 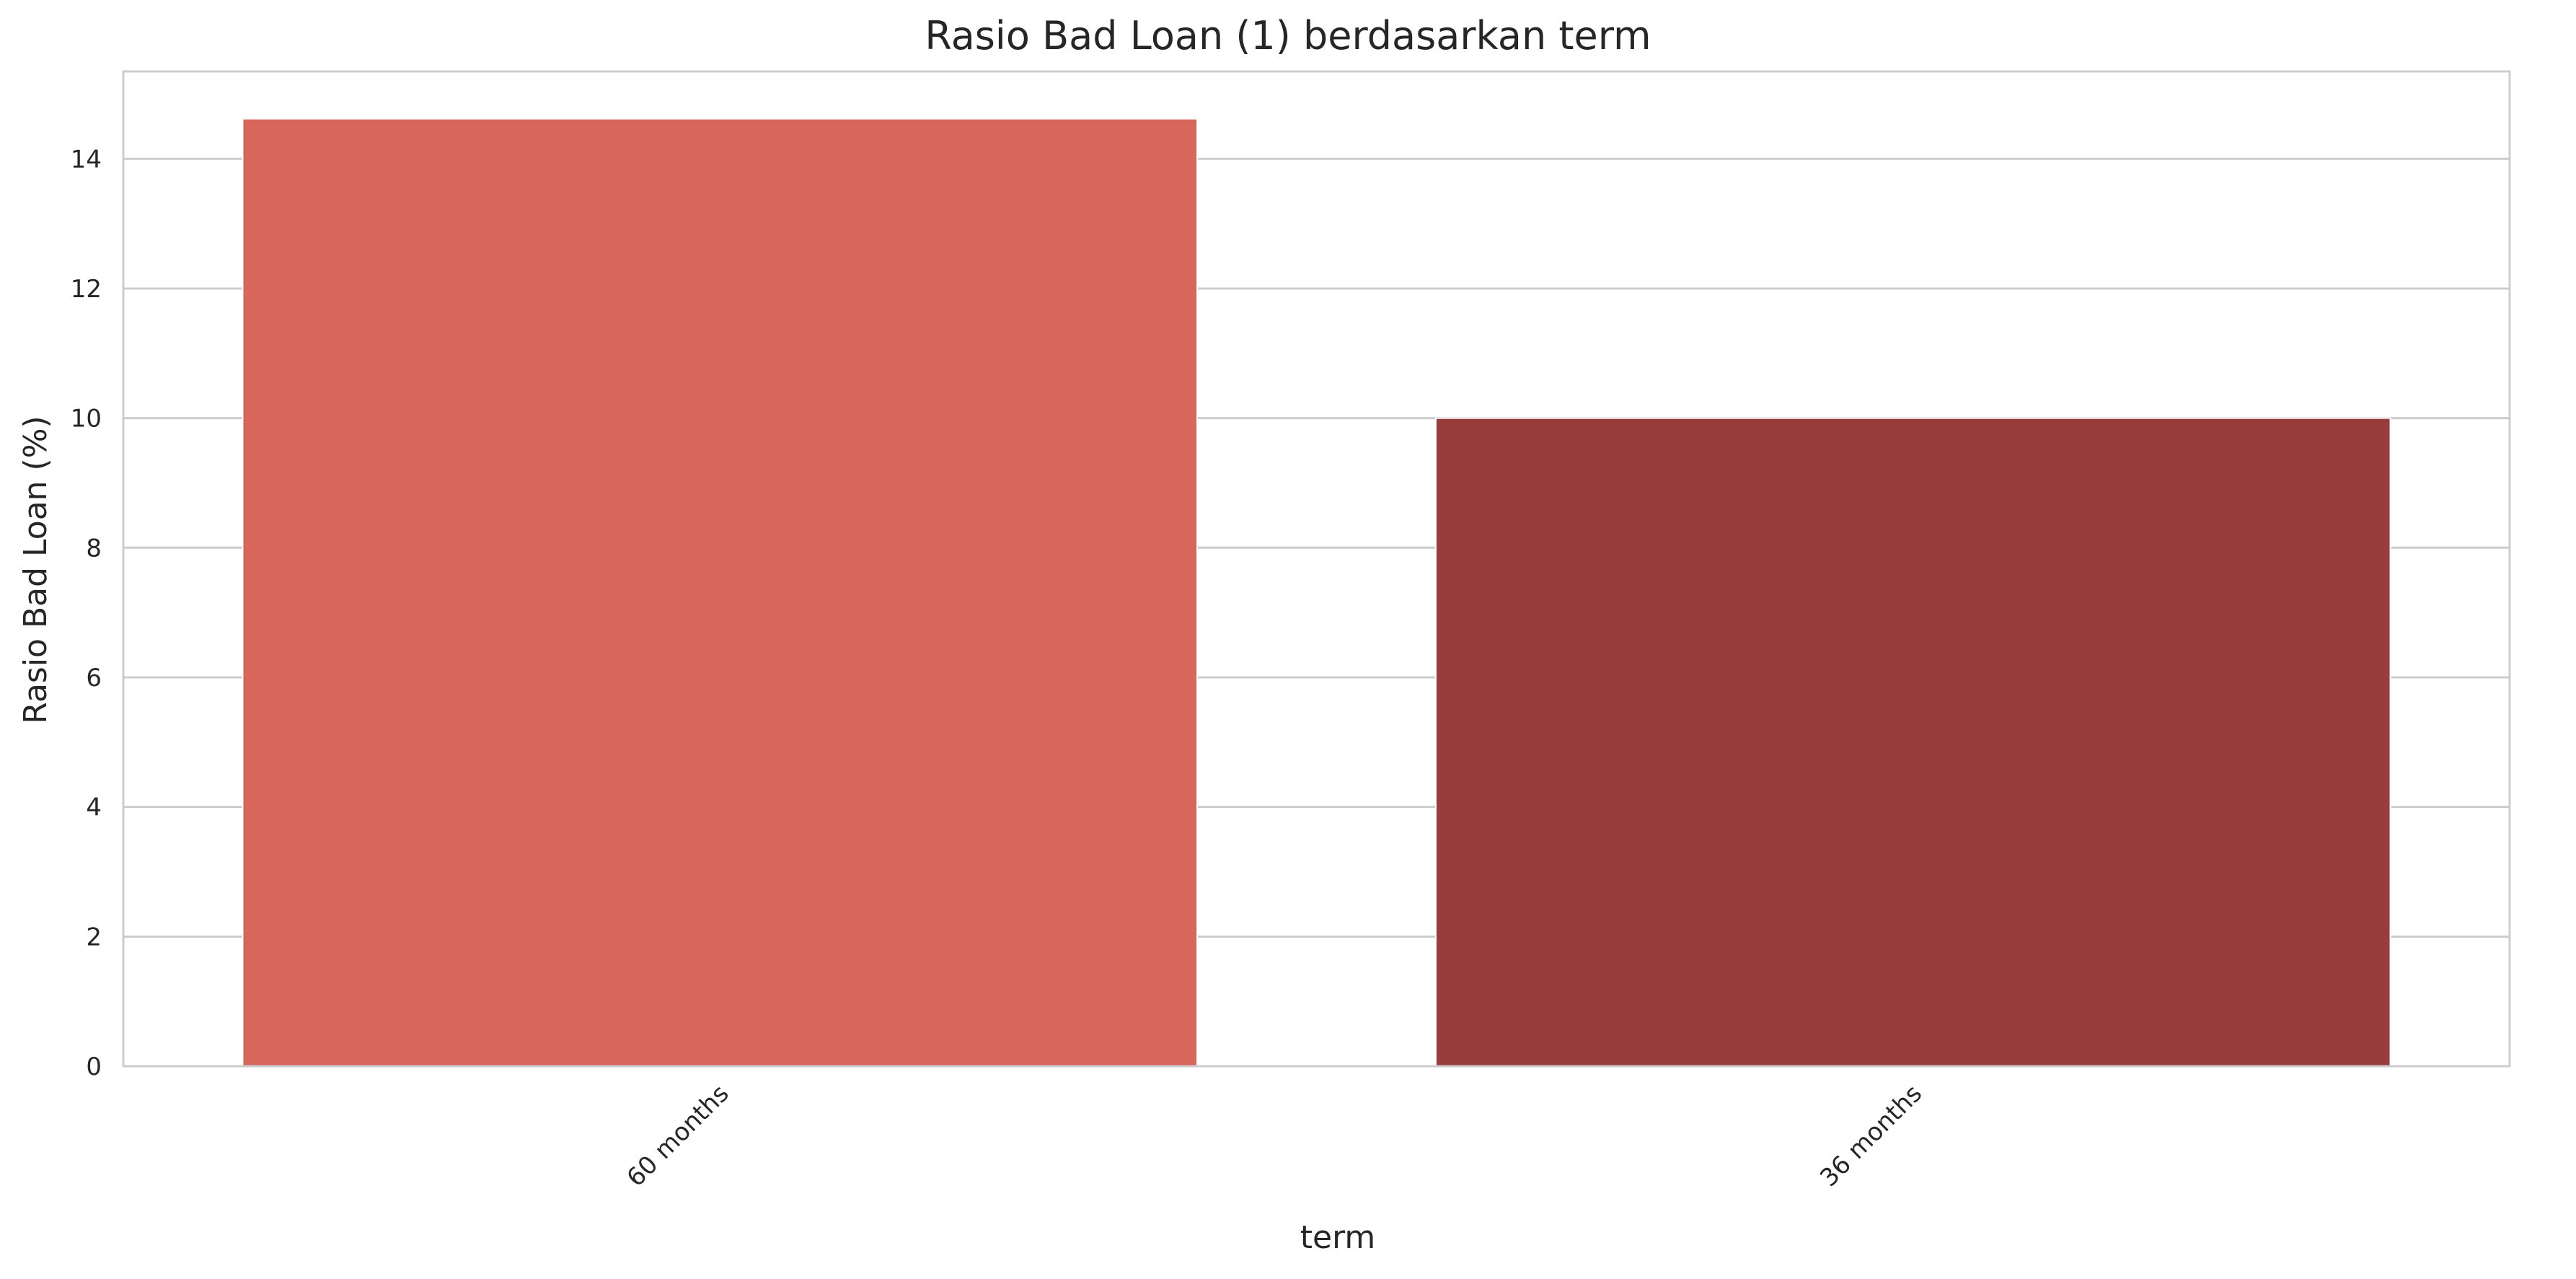 What do you see at coordinates (86, 420) in the screenshot?
I see `y-tick-label: 10` at bounding box center [86, 420].